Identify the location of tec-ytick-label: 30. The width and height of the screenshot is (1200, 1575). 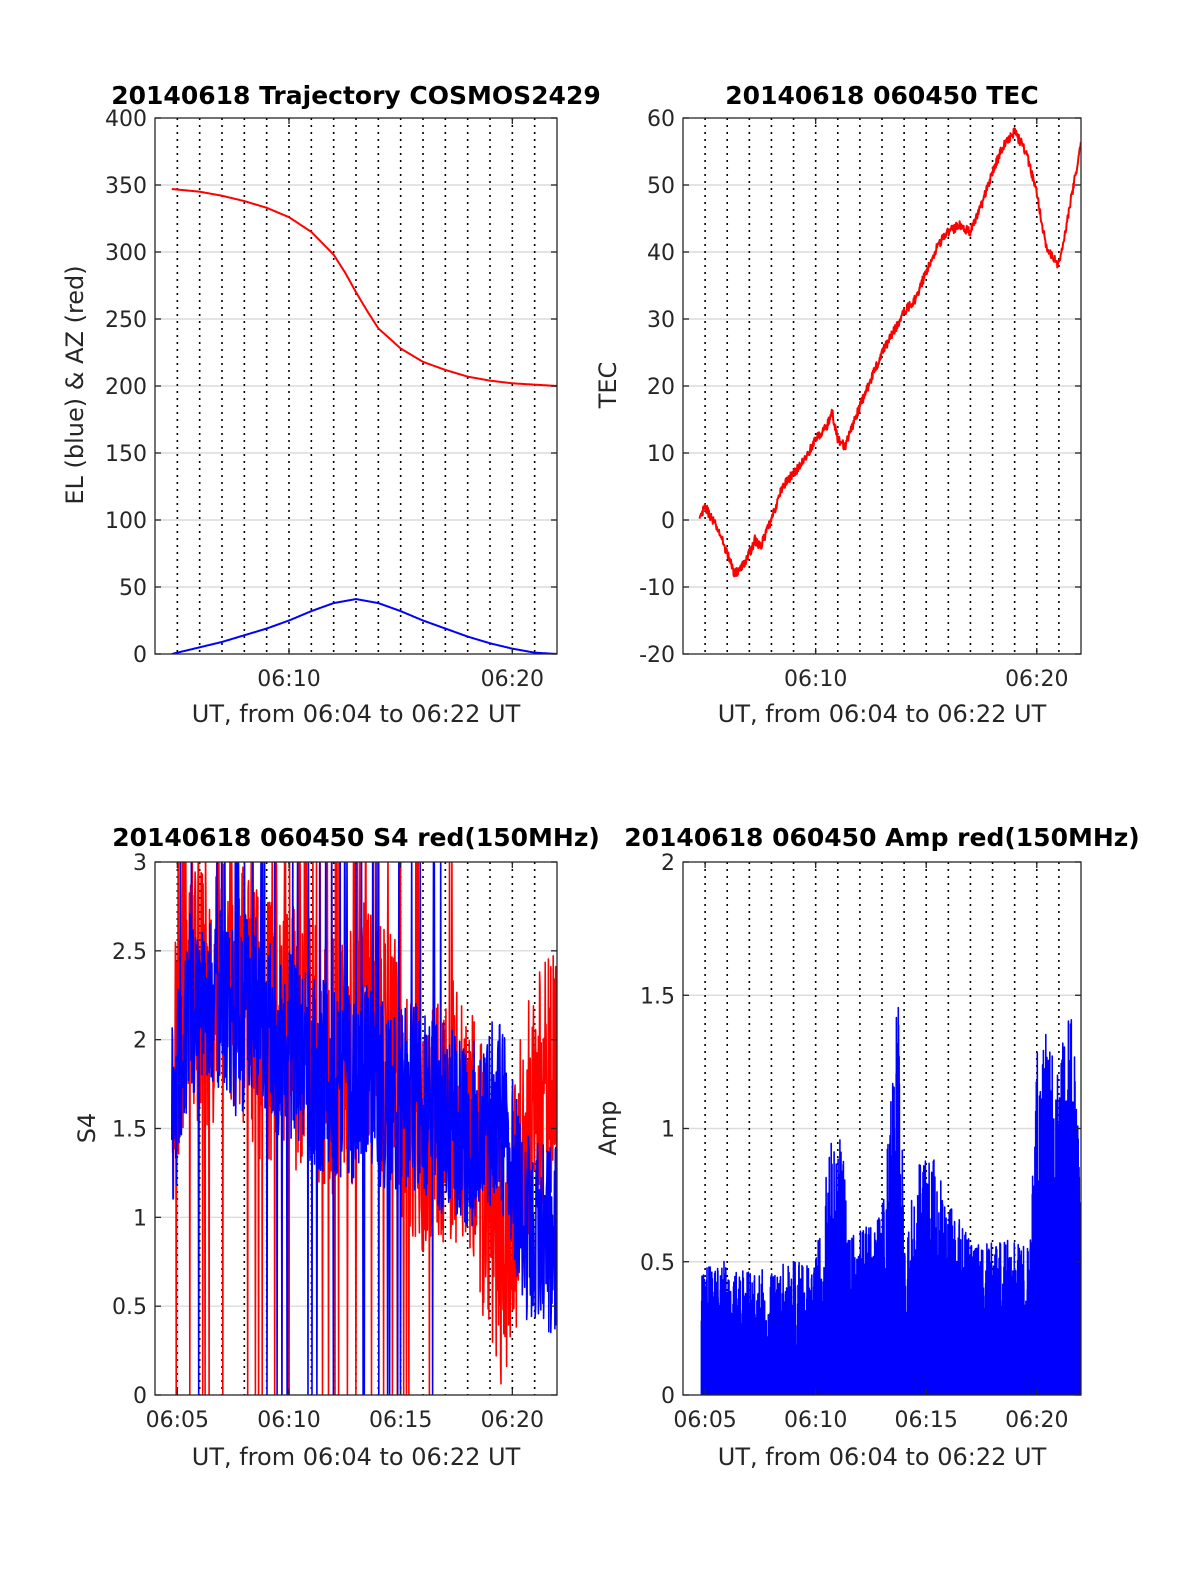
(661, 320).